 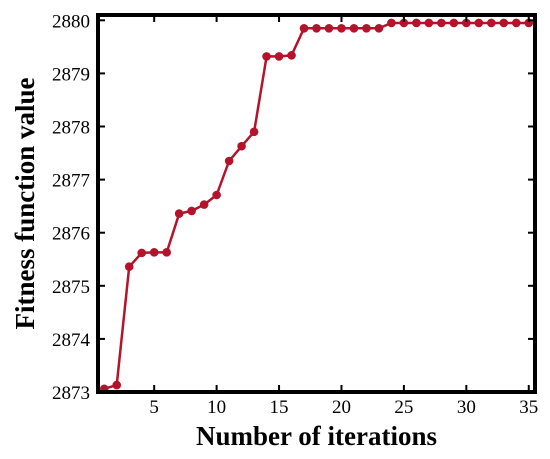 What do you see at coordinates (528, 407) in the screenshot?
I see `x-tick-label: 35` at bounding box center [528, 407].